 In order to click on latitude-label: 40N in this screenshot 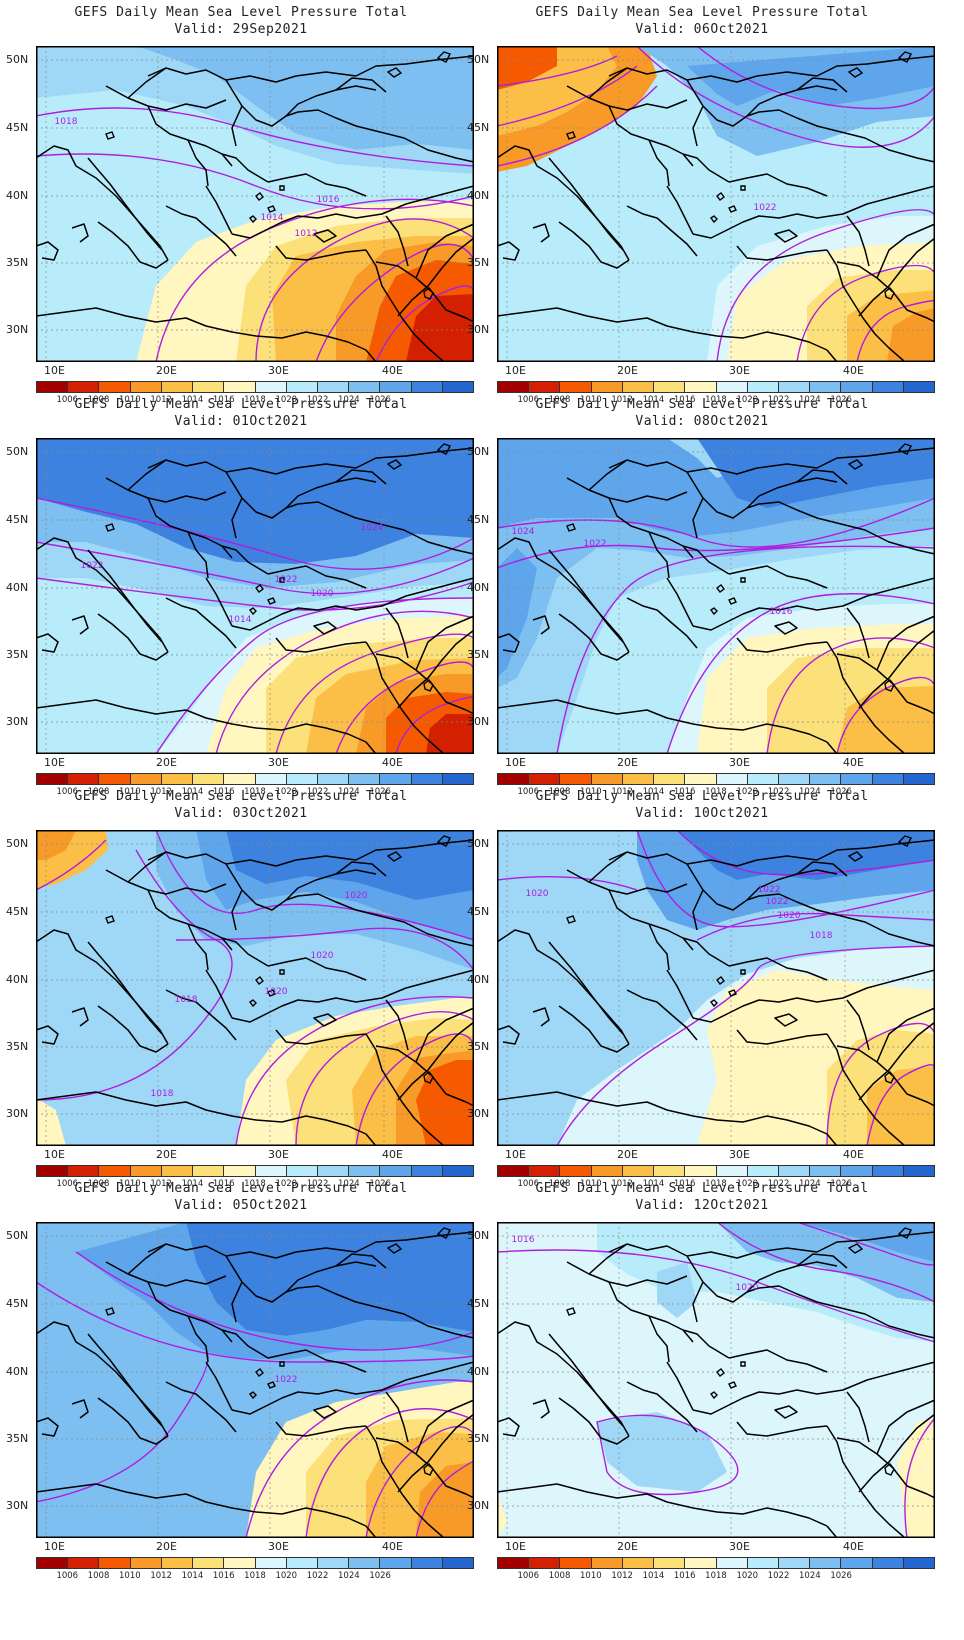, I will do `click(478, 195)`.